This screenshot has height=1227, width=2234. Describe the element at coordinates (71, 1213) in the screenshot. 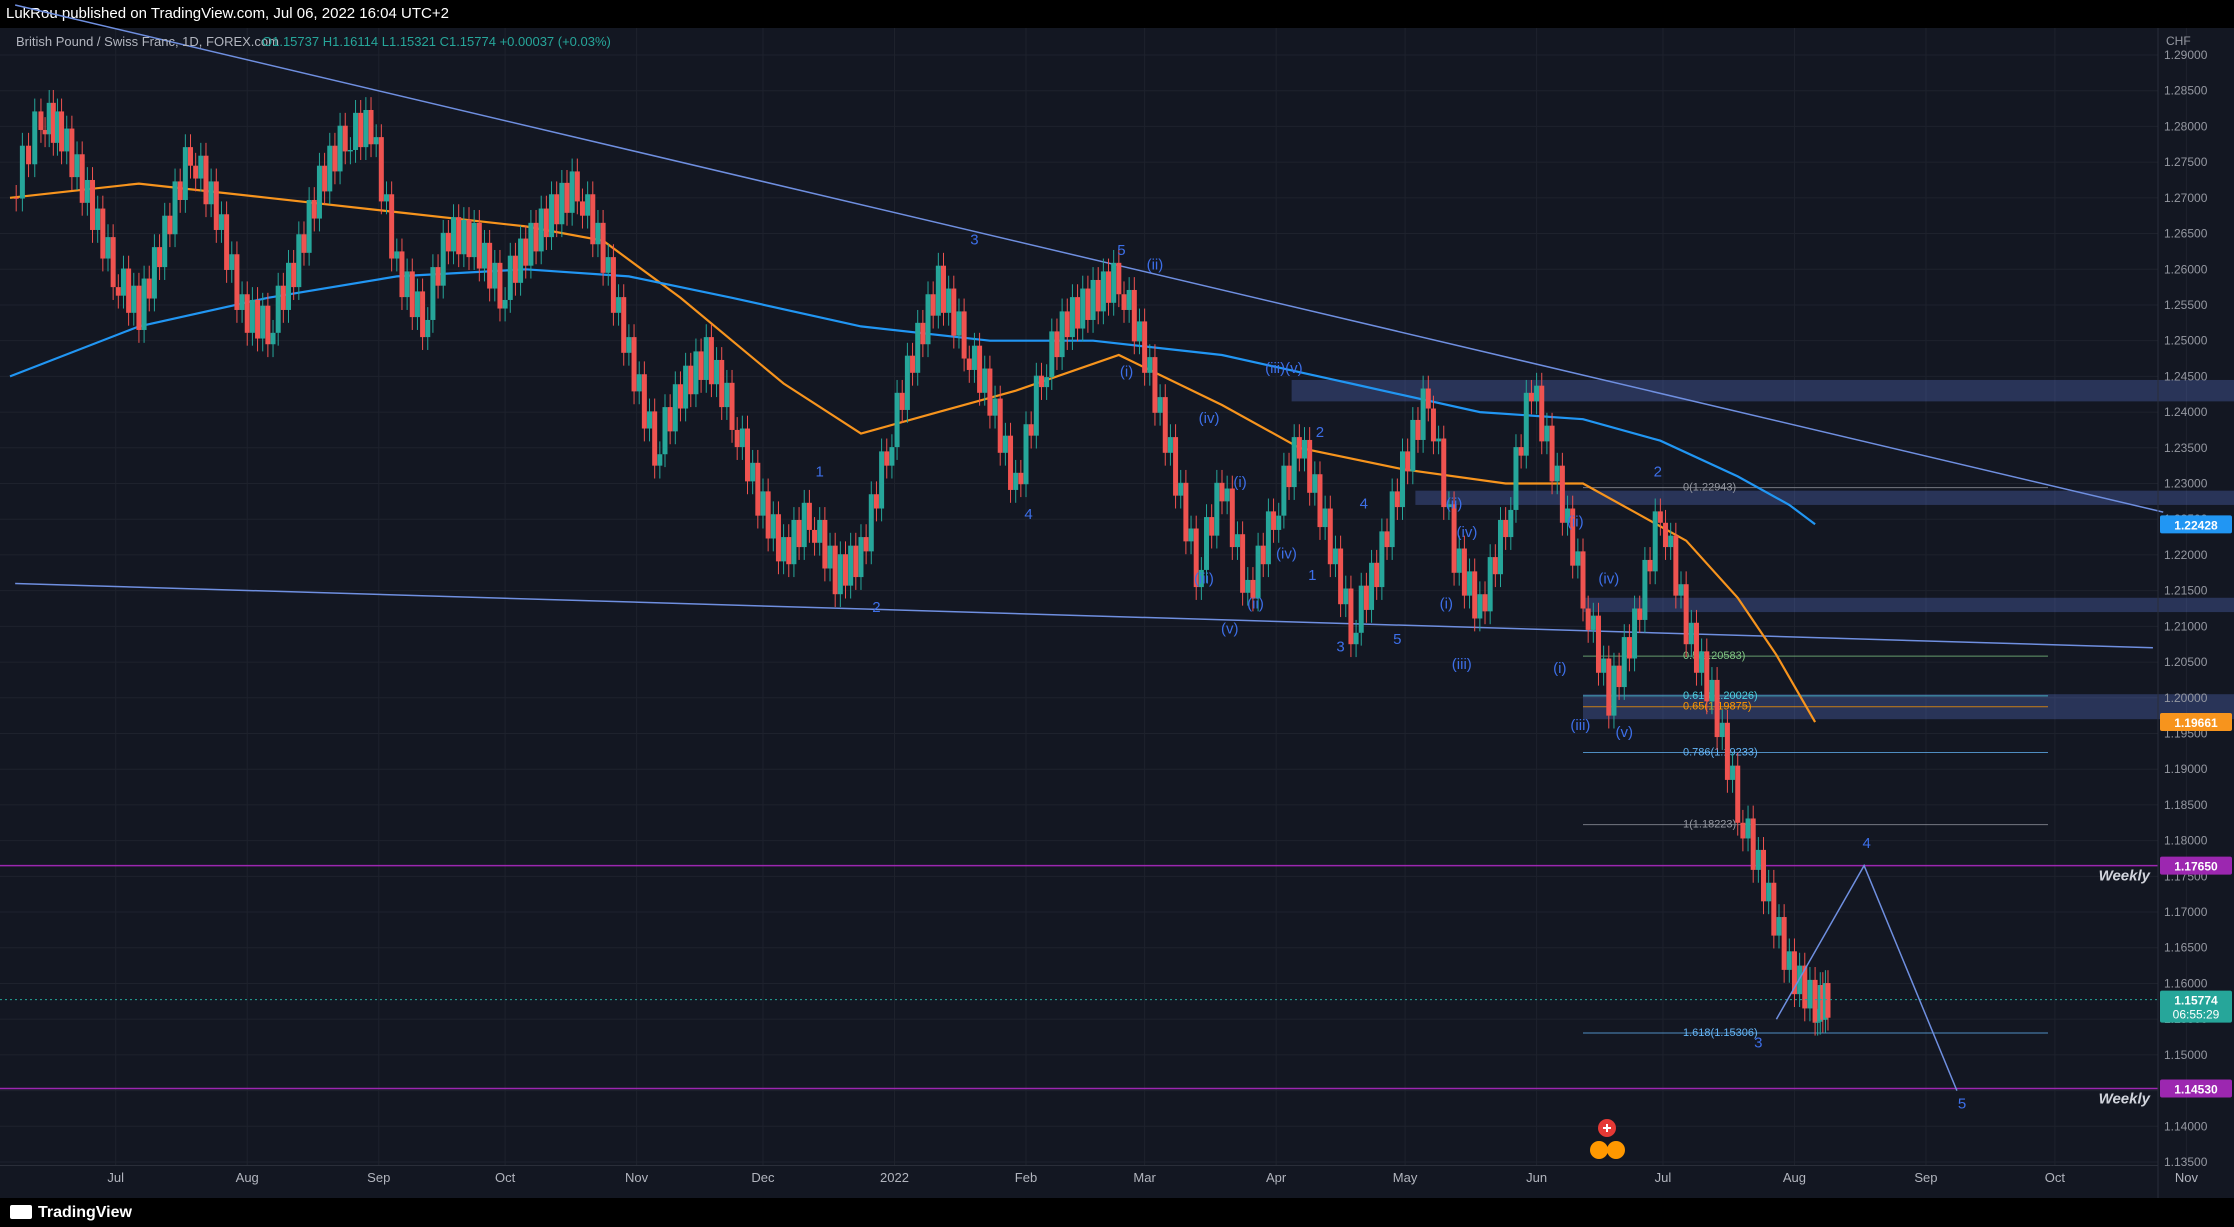

I see `tradingview-logo: TradingView` at that location.